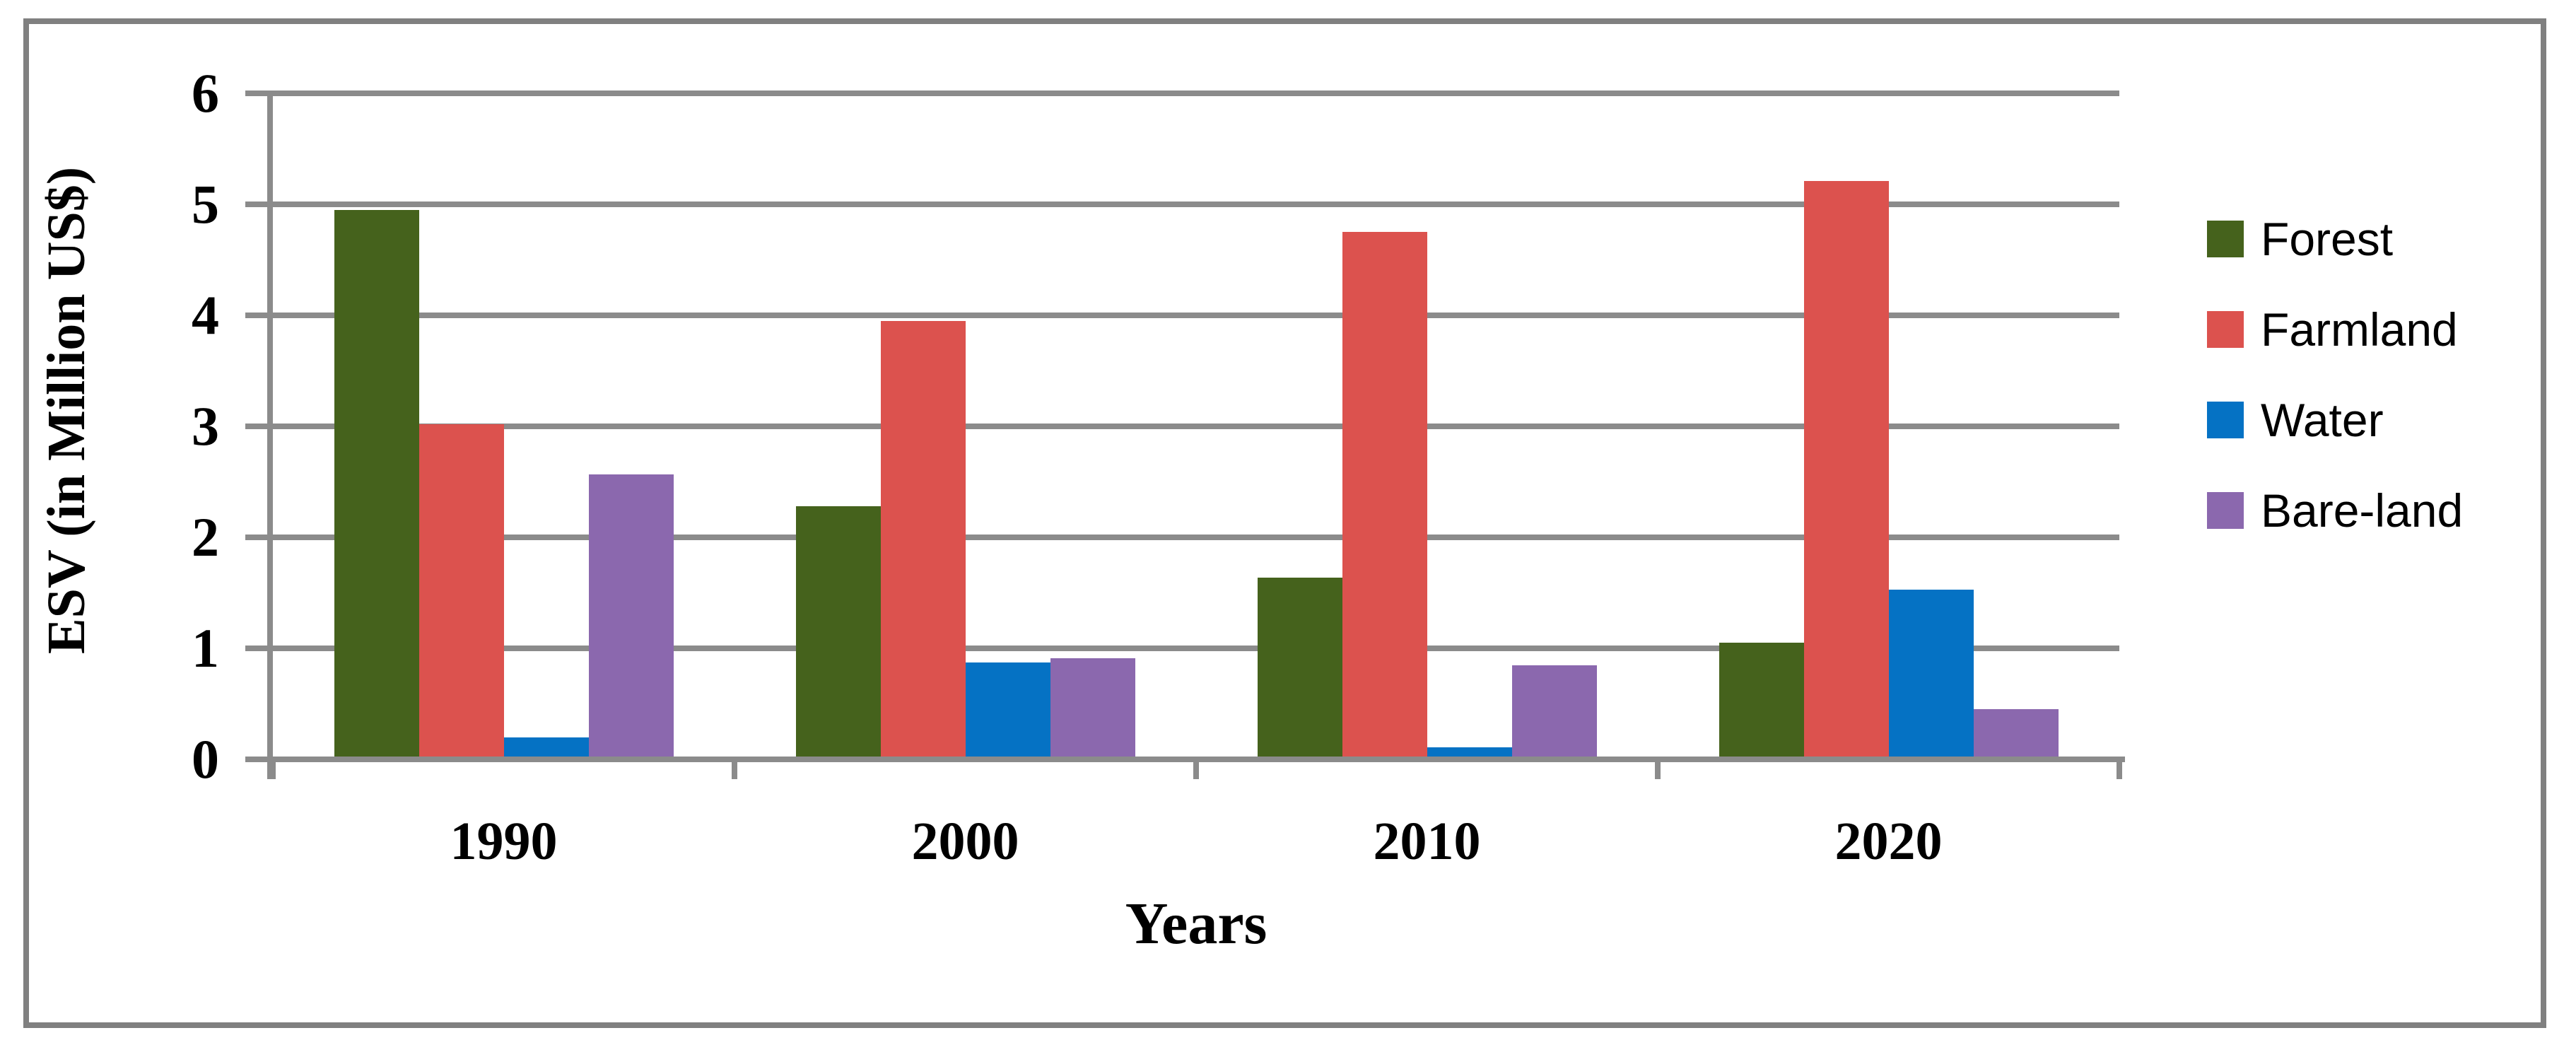  I want to click on bar-farmland-2020, so click(1846, 470).